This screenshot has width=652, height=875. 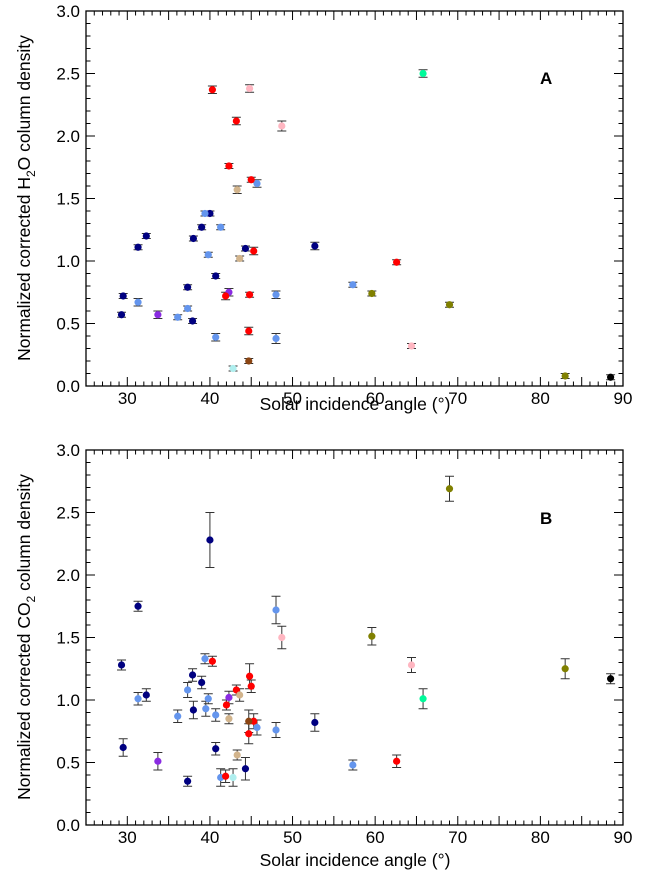 What do you see at coordinates (355, 404) in the screenshot?
I see `x-axis-label: Solar incidence angle (°)` at bounding box center [355, 404].